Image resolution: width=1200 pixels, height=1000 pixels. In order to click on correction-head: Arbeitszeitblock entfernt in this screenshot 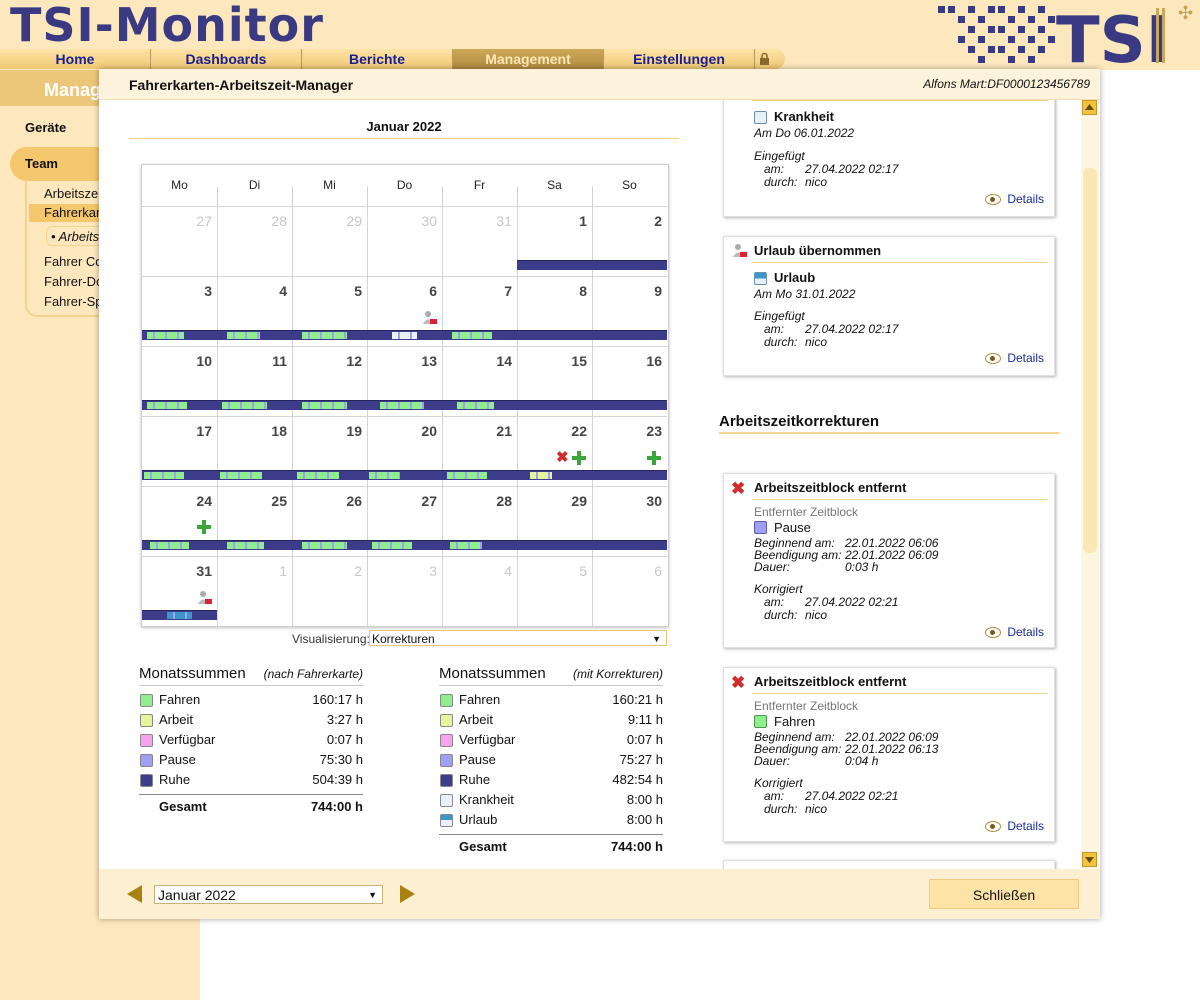, I will do `click(830, 681)`.